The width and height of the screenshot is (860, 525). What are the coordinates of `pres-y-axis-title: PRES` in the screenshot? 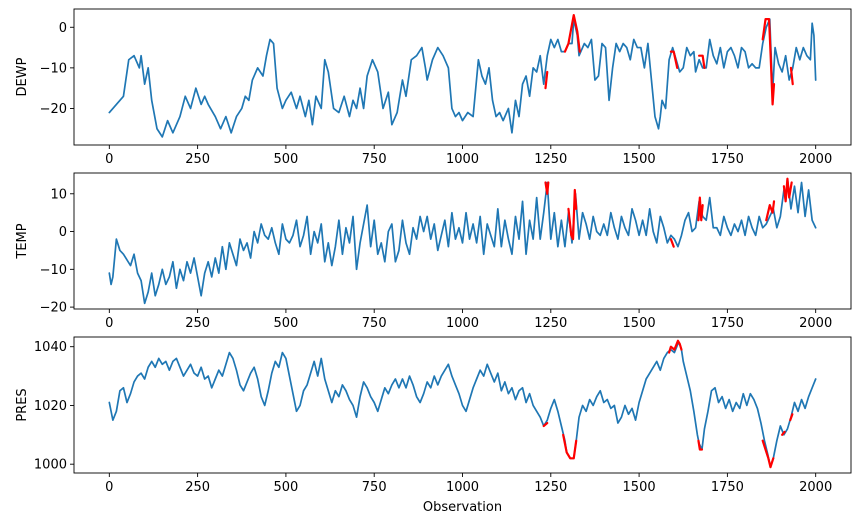 It's located at (22, 404).